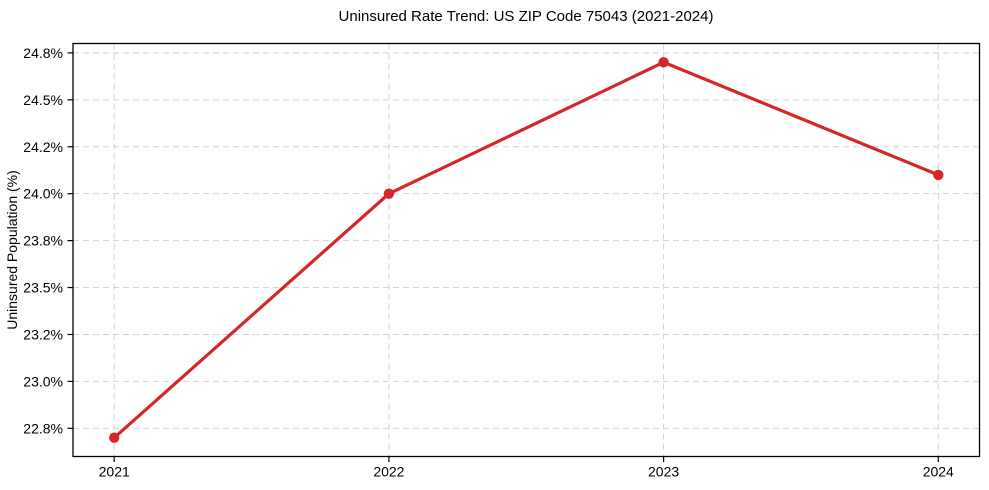  What do you see at coordinates (12, 250) in the screenshot?
I see `y-axis-label: Uninsured Population (%)` at bounding box center [12, 250].